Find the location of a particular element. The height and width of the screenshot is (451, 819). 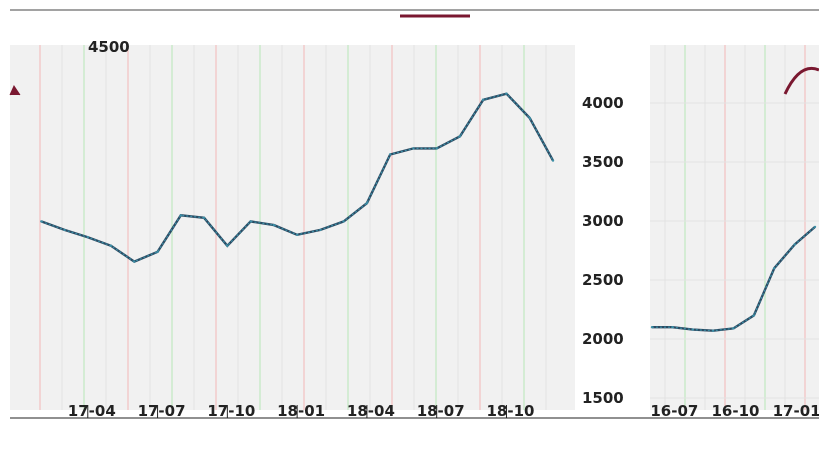

series-right is located at coordinates (734, 199).